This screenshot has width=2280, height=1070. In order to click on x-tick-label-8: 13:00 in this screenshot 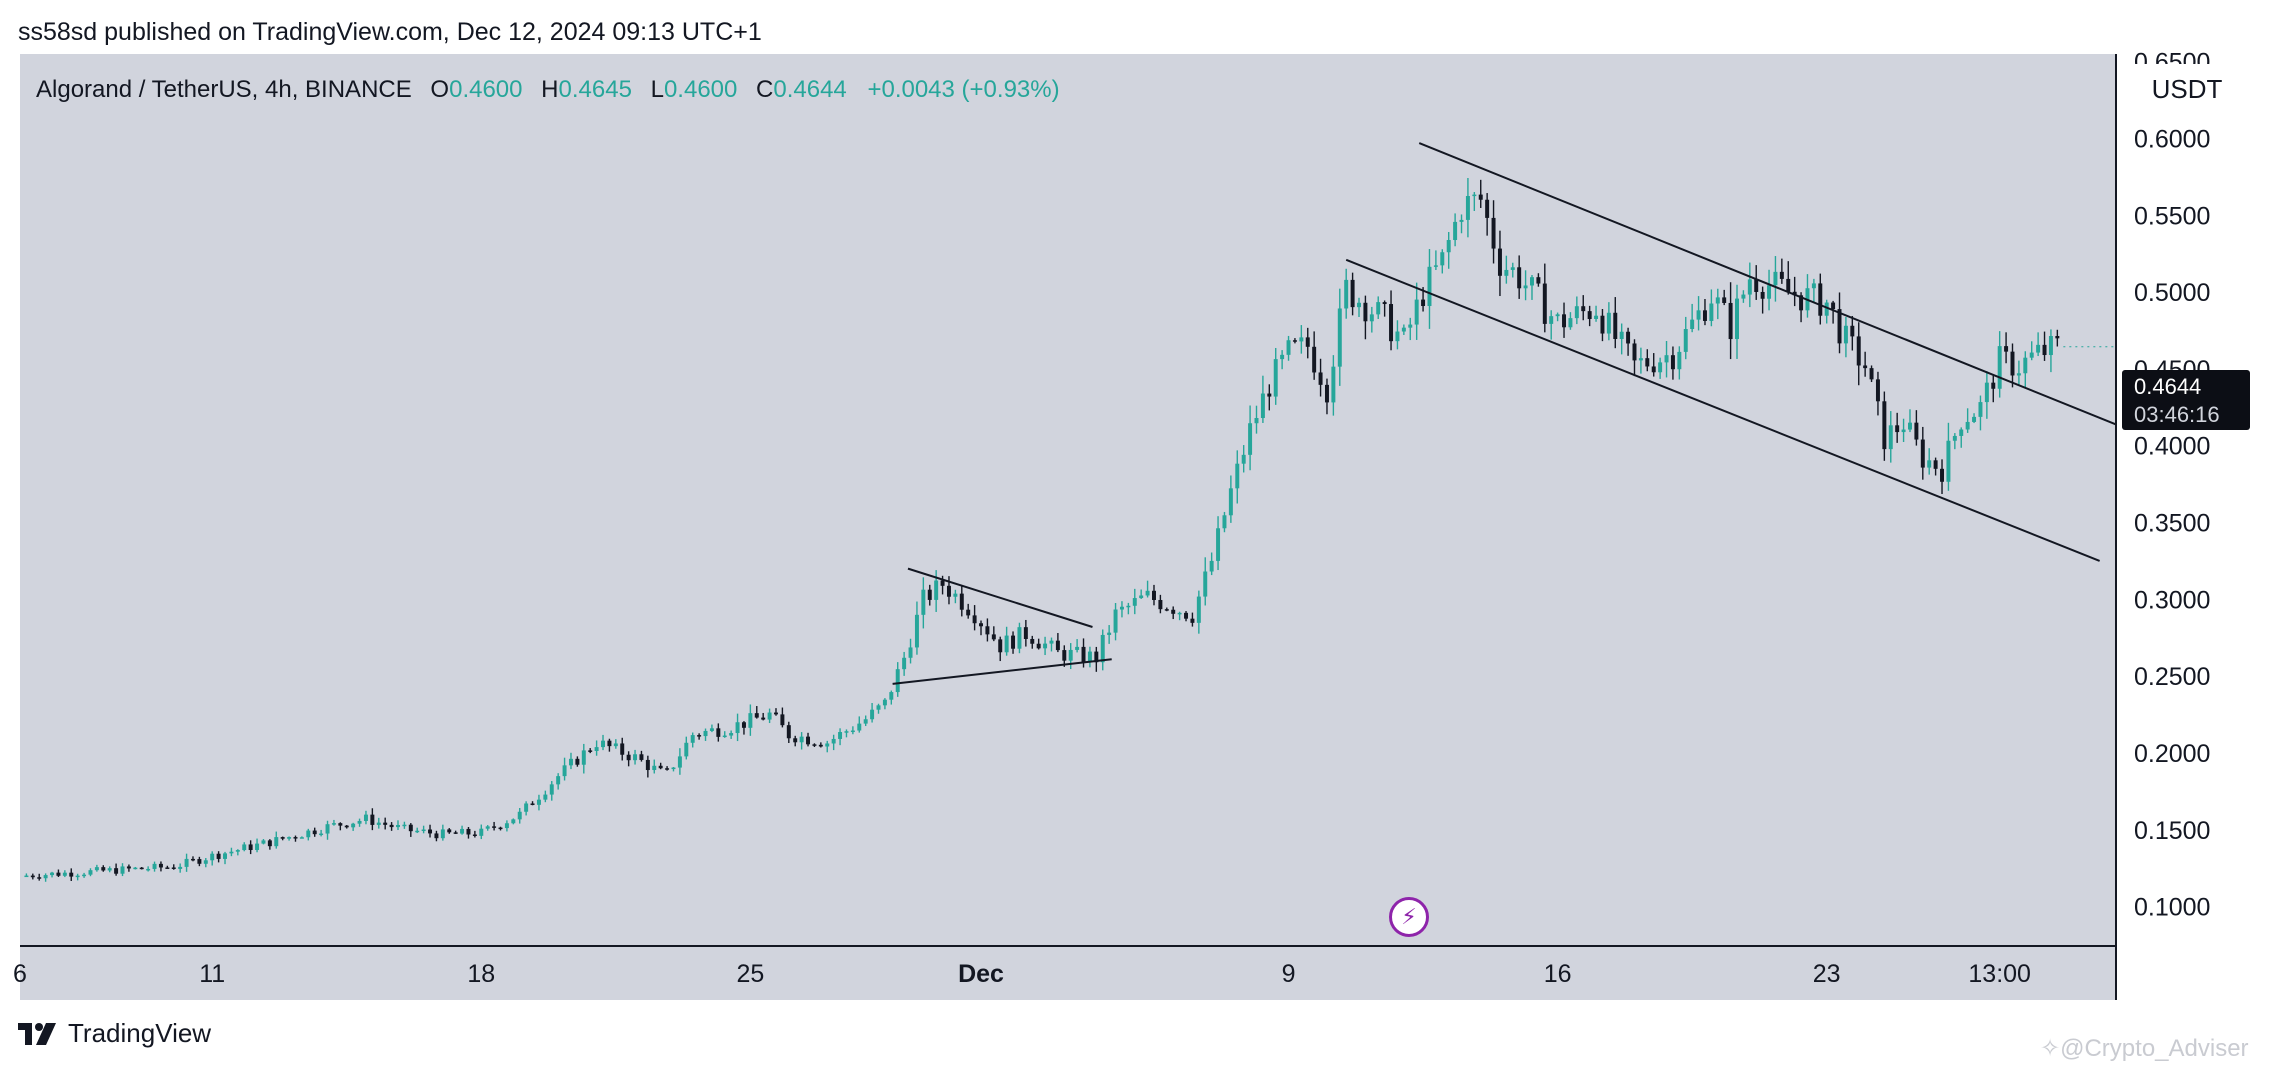, I will do `click(1999, 974)`.